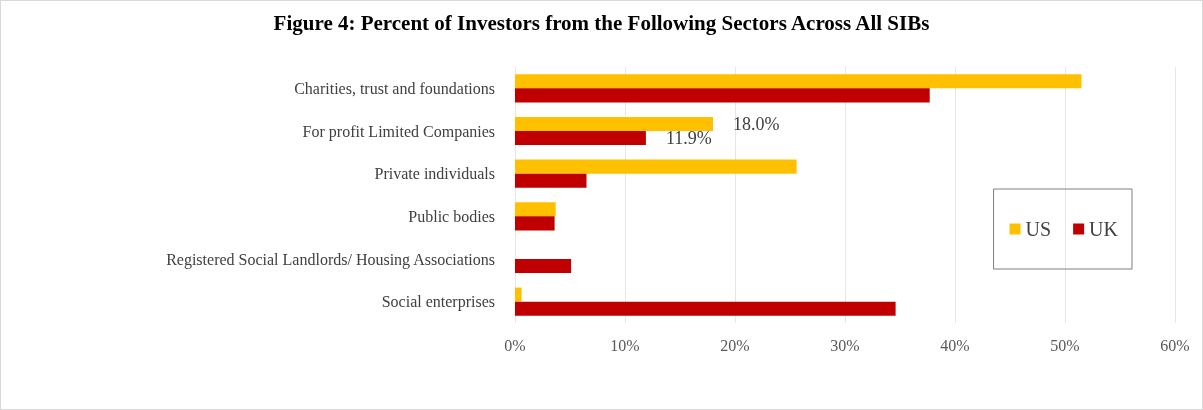 The width and height of the screenshot is (1203, 410). Describe the element at coordinates (955, 345) in the screenshot. I see `x-tick-label: 40%` at that location.